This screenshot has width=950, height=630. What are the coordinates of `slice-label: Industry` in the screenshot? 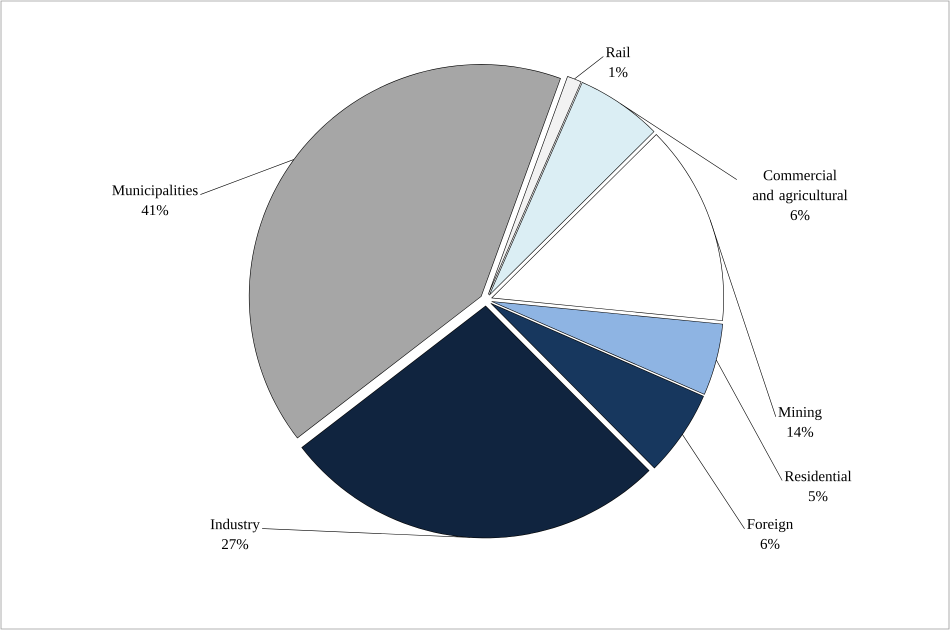 It's located at (235, 525).